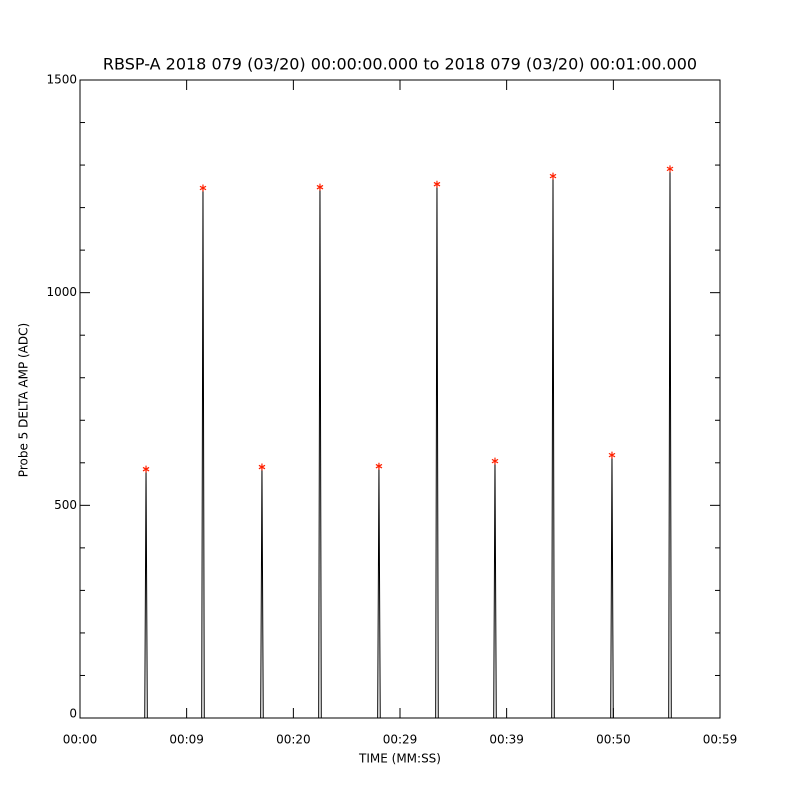 Image resolution: width=800 pixels, height=800 pixels. What do you see at coordinates (61, 292) in the screenshot?
I see `y-tick-label: 1000` at bounding box center [61, 292].